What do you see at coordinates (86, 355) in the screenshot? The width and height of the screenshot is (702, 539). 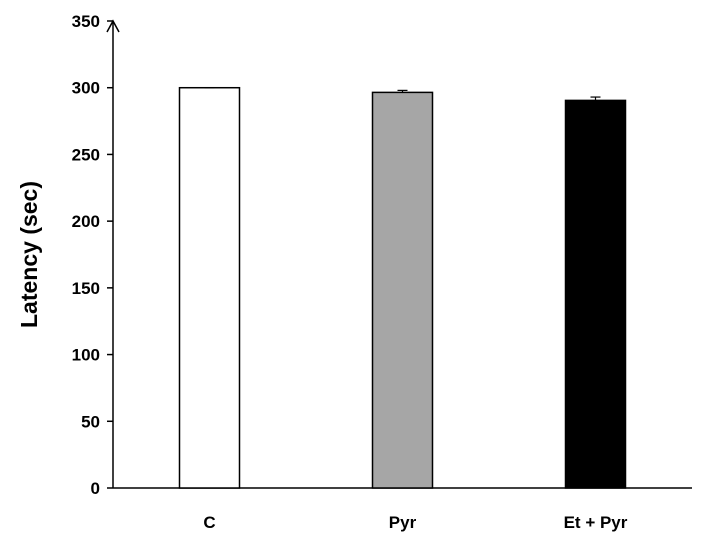 I see `y-tick-label: 100` at bounding box center [86, 355].